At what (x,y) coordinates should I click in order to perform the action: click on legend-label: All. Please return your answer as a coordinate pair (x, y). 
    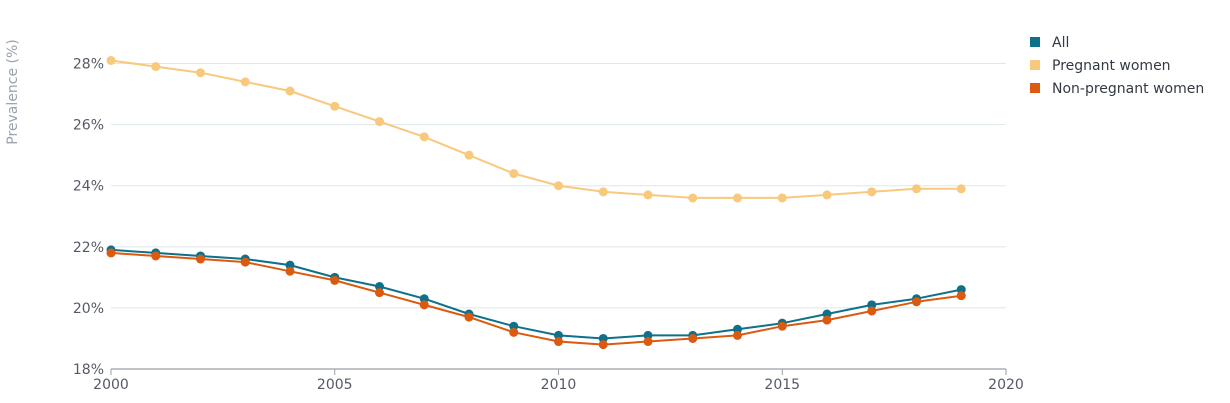
    Looking at the image, I should click on (1060, 43).